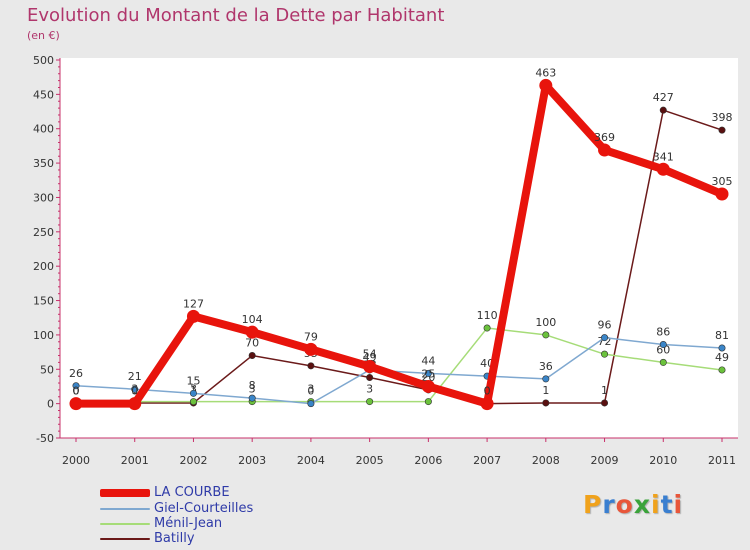 The height and width of the screenshot is (550, 750). What do you see at coordinates (252, 356) in the screenshot?
I see `data-point-batilly-2003` at bounding box center [252, 356].